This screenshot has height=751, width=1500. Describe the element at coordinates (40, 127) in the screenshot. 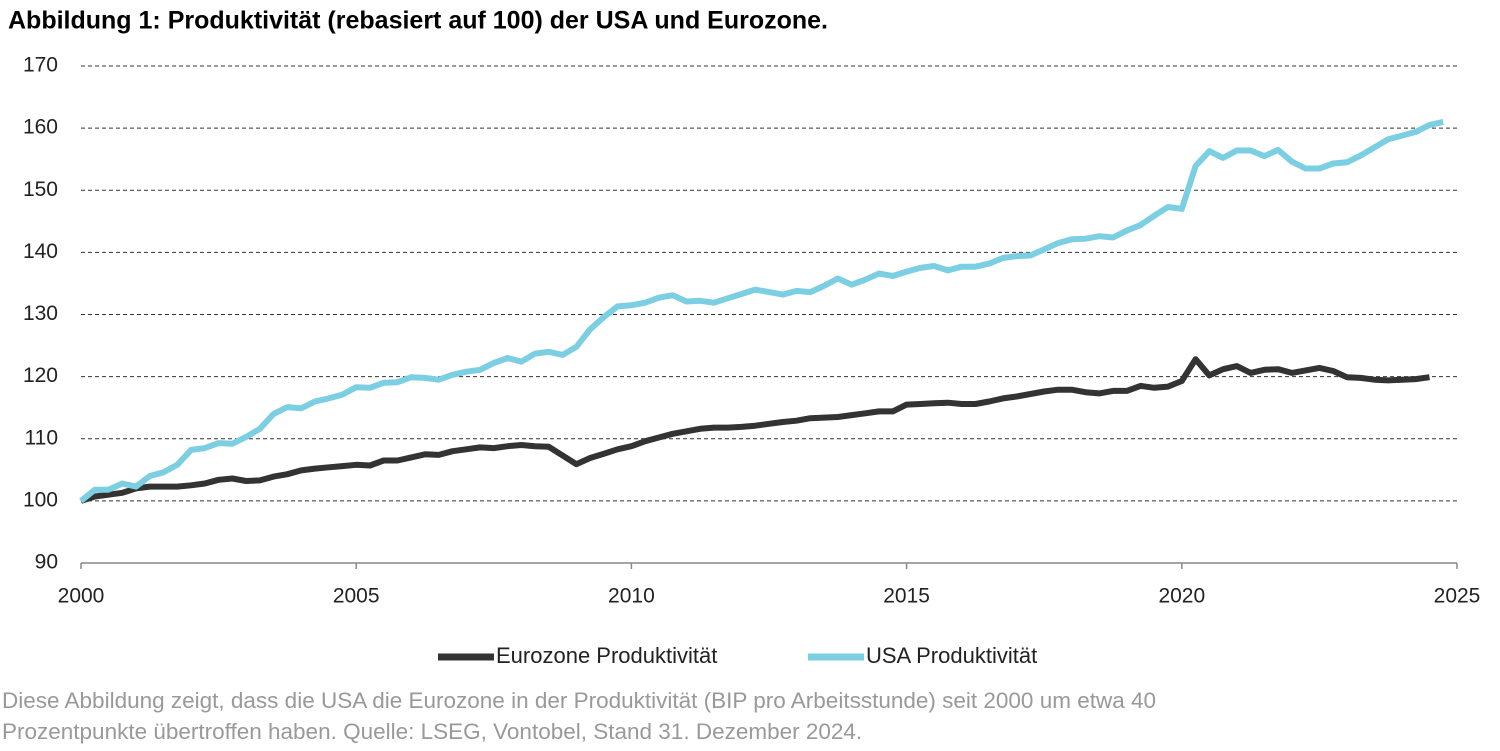

I see `y-tick-label: 160` at that location.